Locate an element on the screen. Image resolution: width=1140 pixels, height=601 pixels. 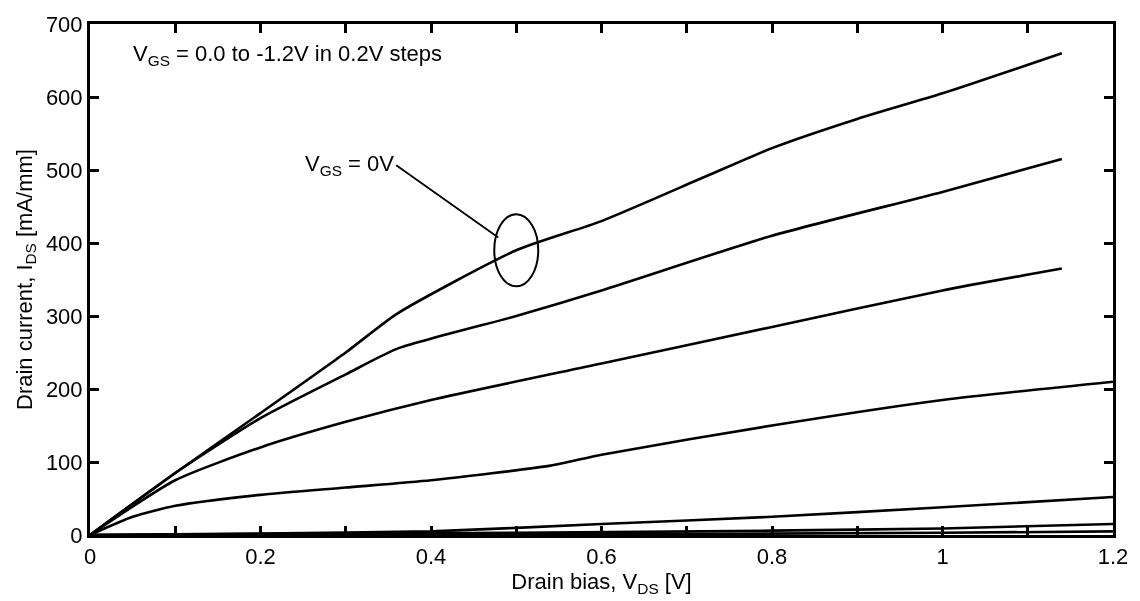
annotation: V$_{GS}$ = 0.0 to -1.2V in 0.2V steps is located at coordinates (288, 55).